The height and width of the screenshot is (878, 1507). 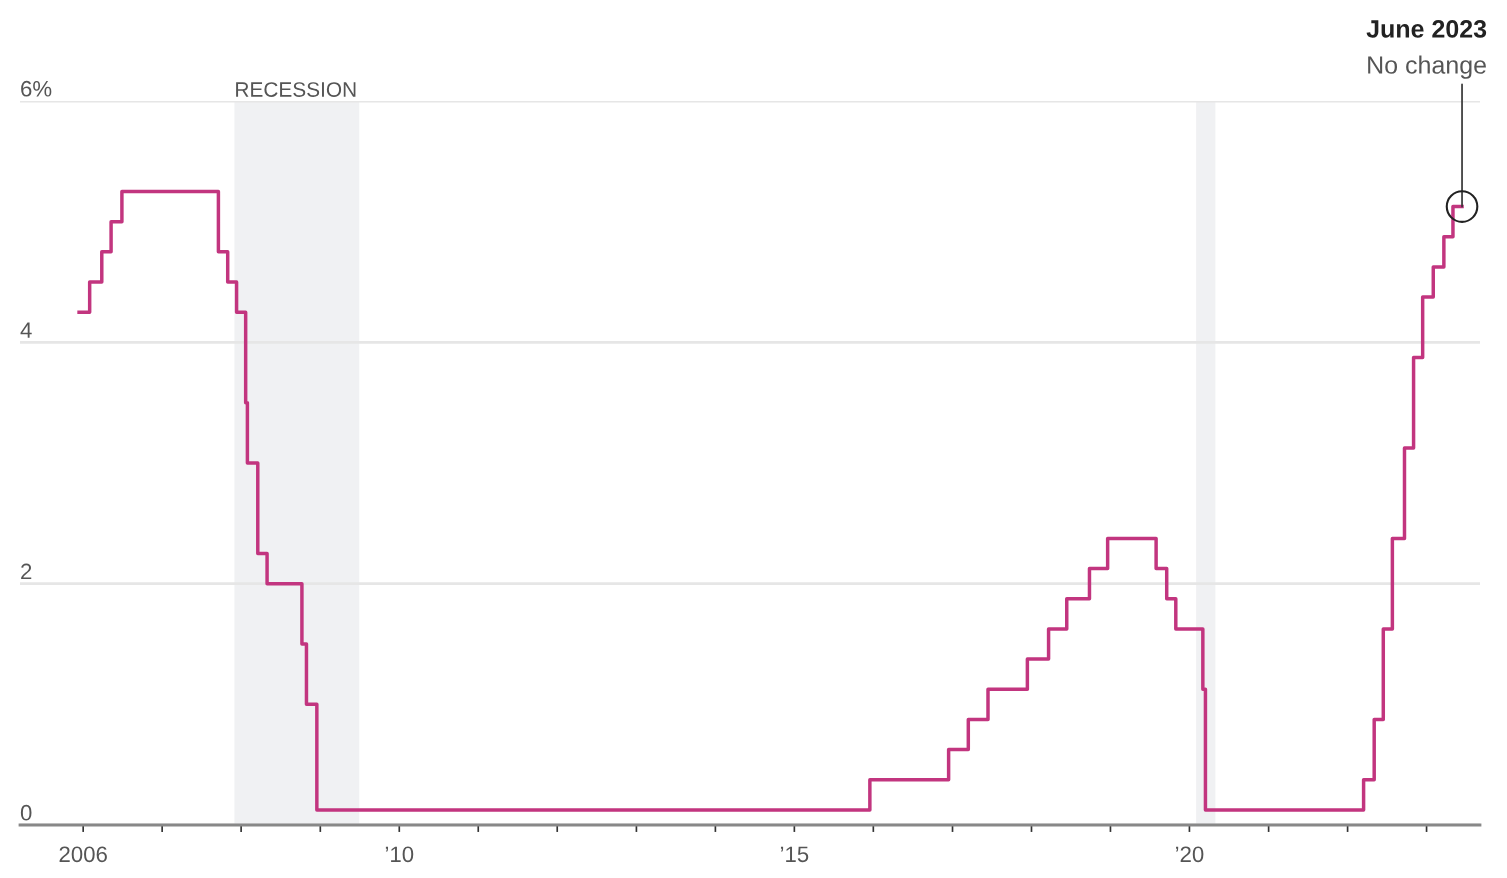 I want to click on y-tick-label: 0, so click(x=26, y=812).